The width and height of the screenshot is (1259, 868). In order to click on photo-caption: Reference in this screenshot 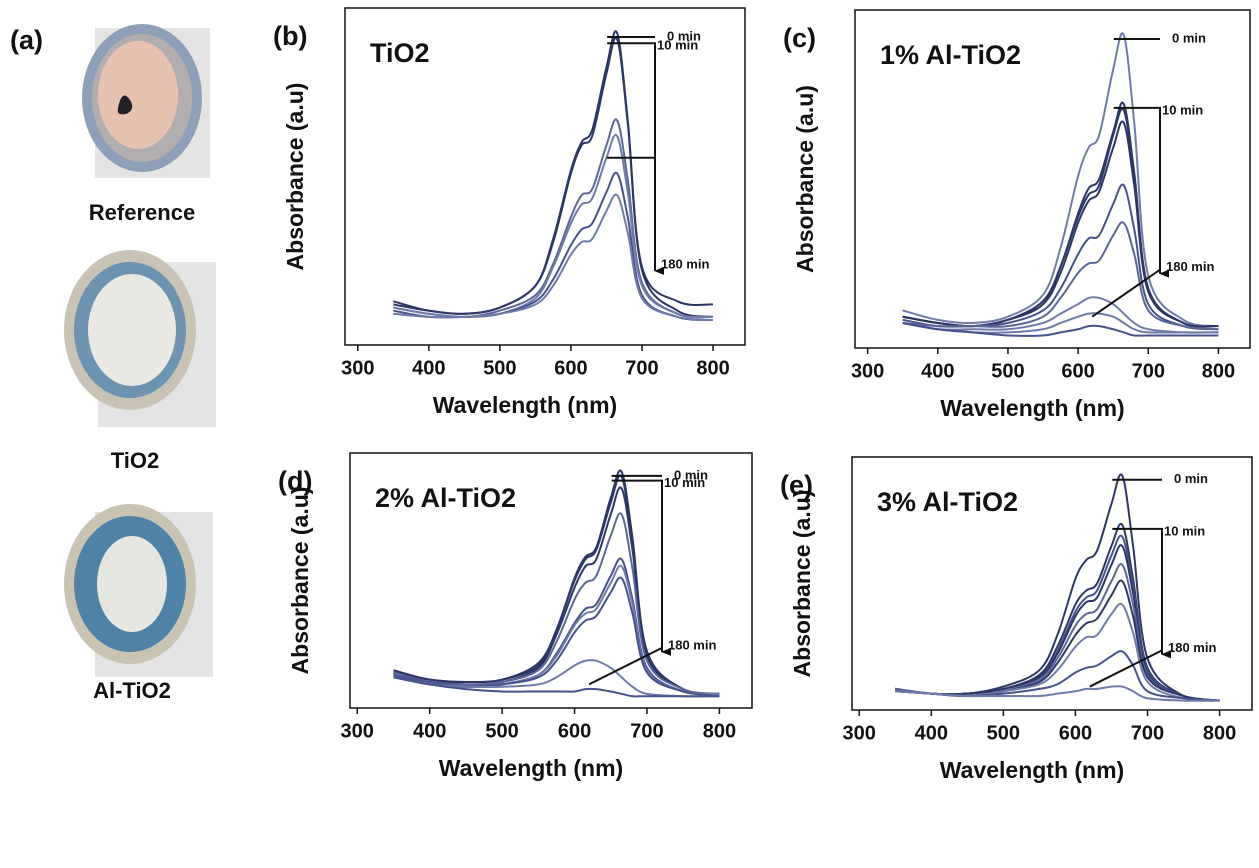, I will do `click(142, 212)`.